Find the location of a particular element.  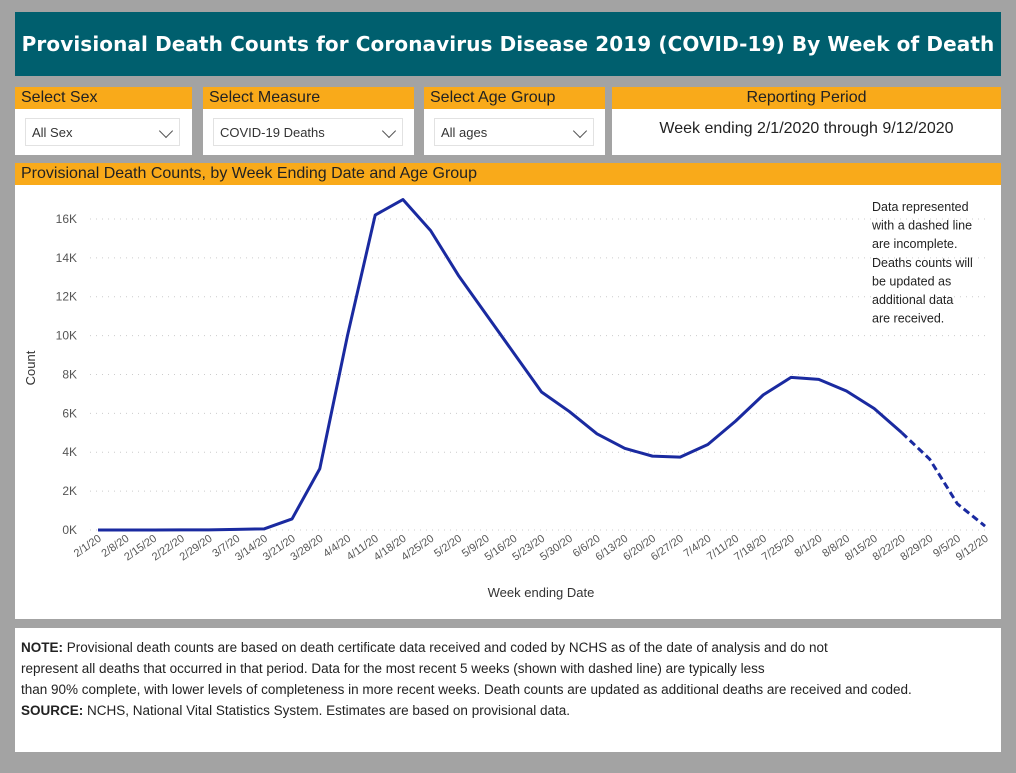

sex-filter-label: Select Sex is located at coordinates (103, 98).